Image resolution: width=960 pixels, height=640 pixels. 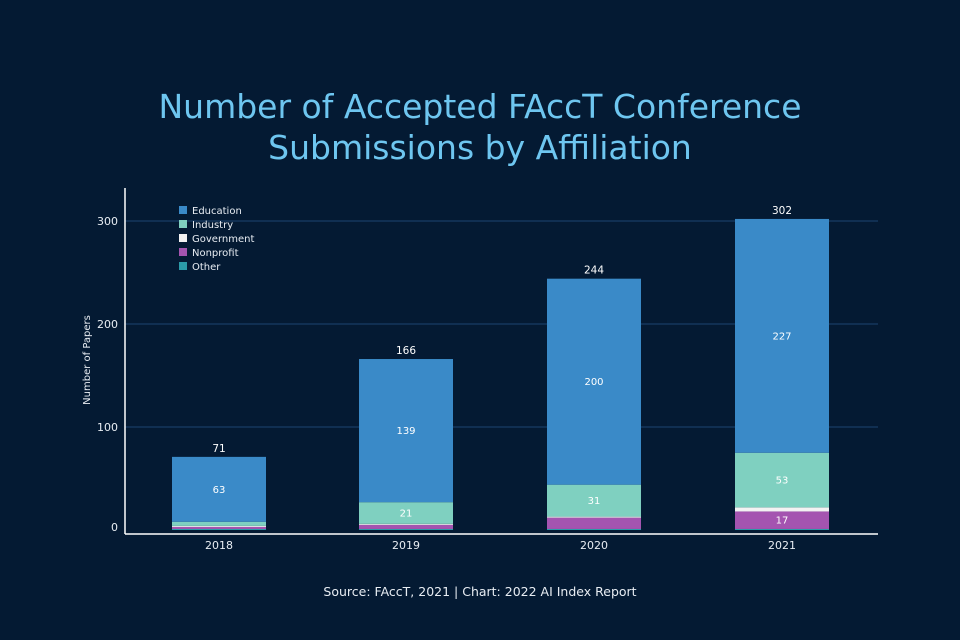 I want to click on x-tick-label-2018: 2018, so click(x=219, y=545).